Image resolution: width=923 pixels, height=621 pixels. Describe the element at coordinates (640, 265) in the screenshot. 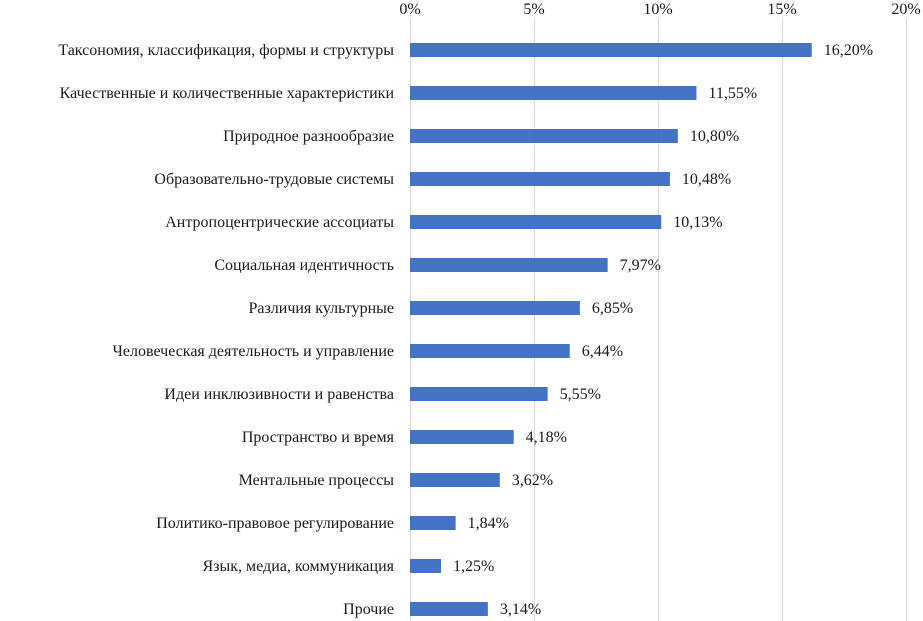

I see `data-label: 7,97%` at that location.